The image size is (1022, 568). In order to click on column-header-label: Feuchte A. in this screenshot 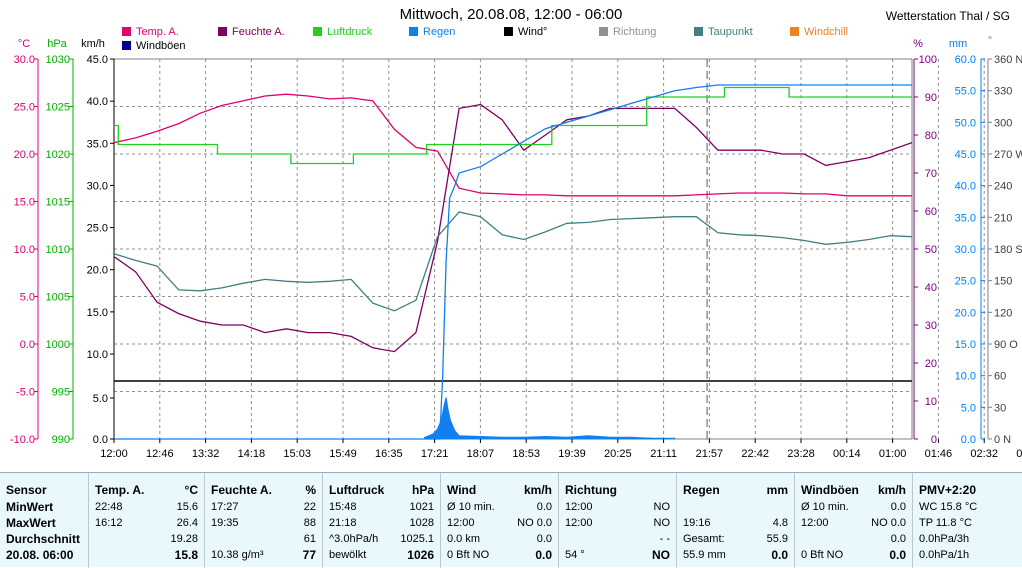, I will do `click(241, 490)`.